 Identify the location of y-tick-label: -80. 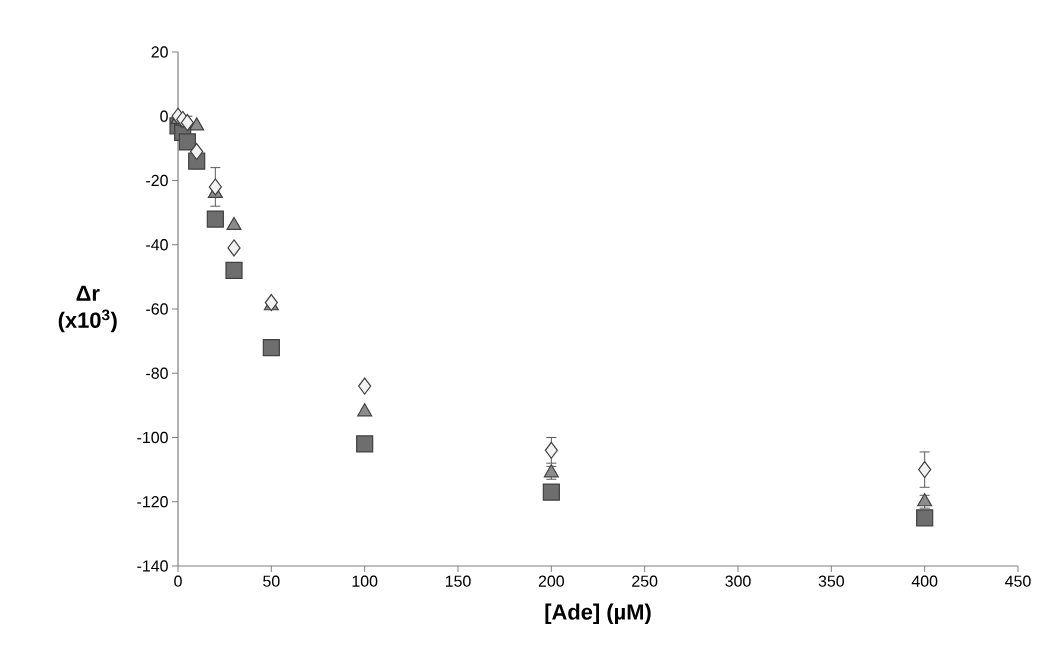
(157, 373).